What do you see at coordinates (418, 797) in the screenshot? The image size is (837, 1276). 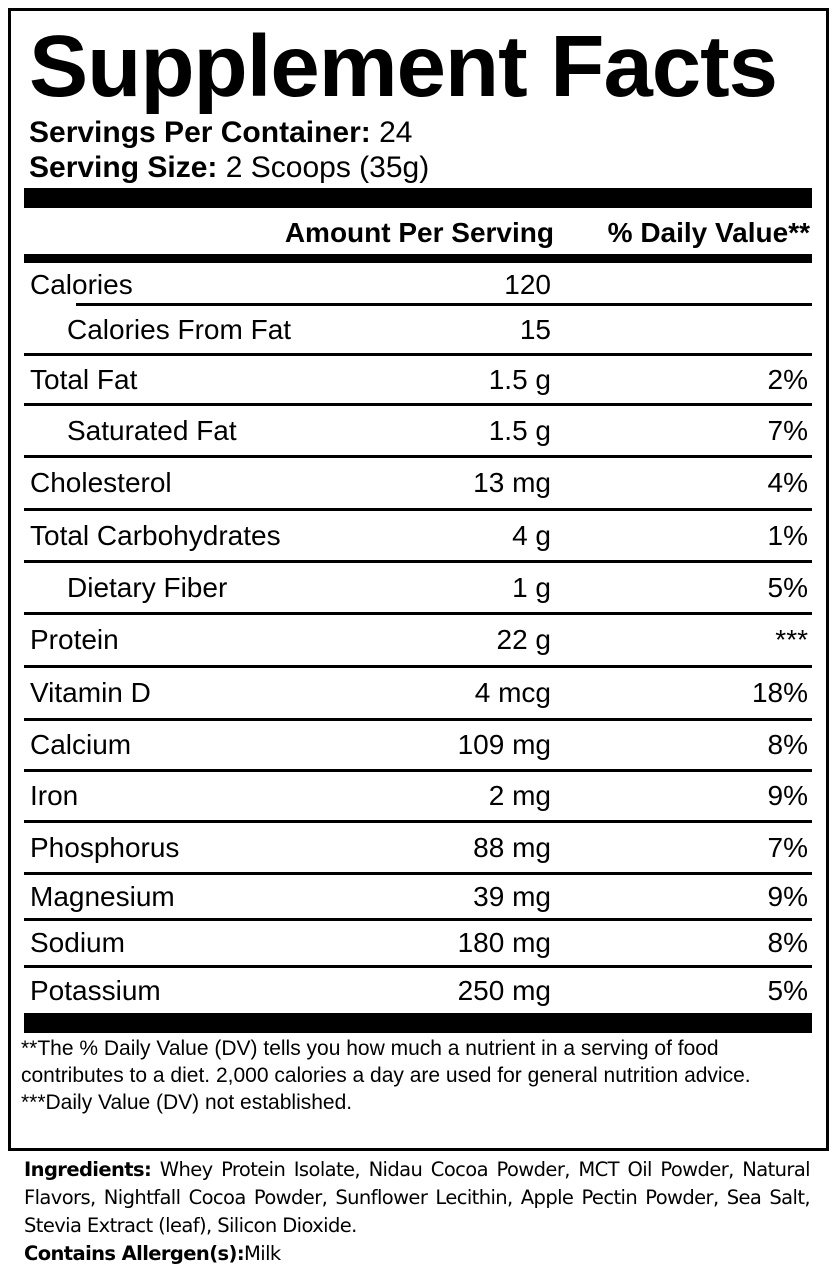 I see `nutrient-row: Iron 2 mg 9%` at bounding box center [418, 797].